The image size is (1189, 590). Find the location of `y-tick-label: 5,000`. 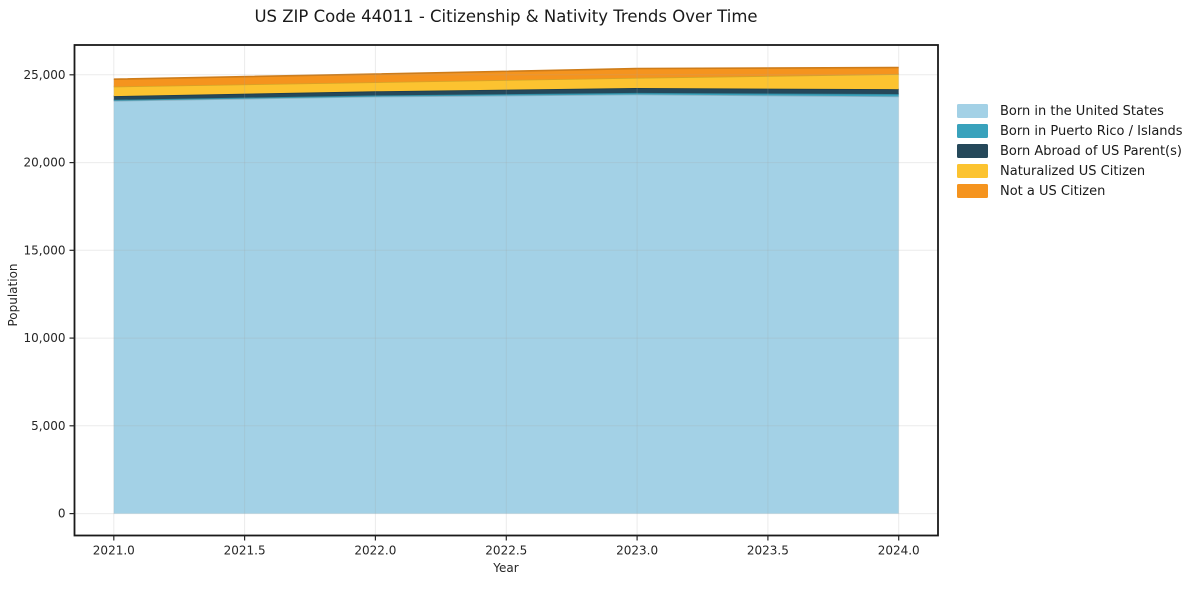

y-tick-label: 5,000 is located at coordinates (48, 426).